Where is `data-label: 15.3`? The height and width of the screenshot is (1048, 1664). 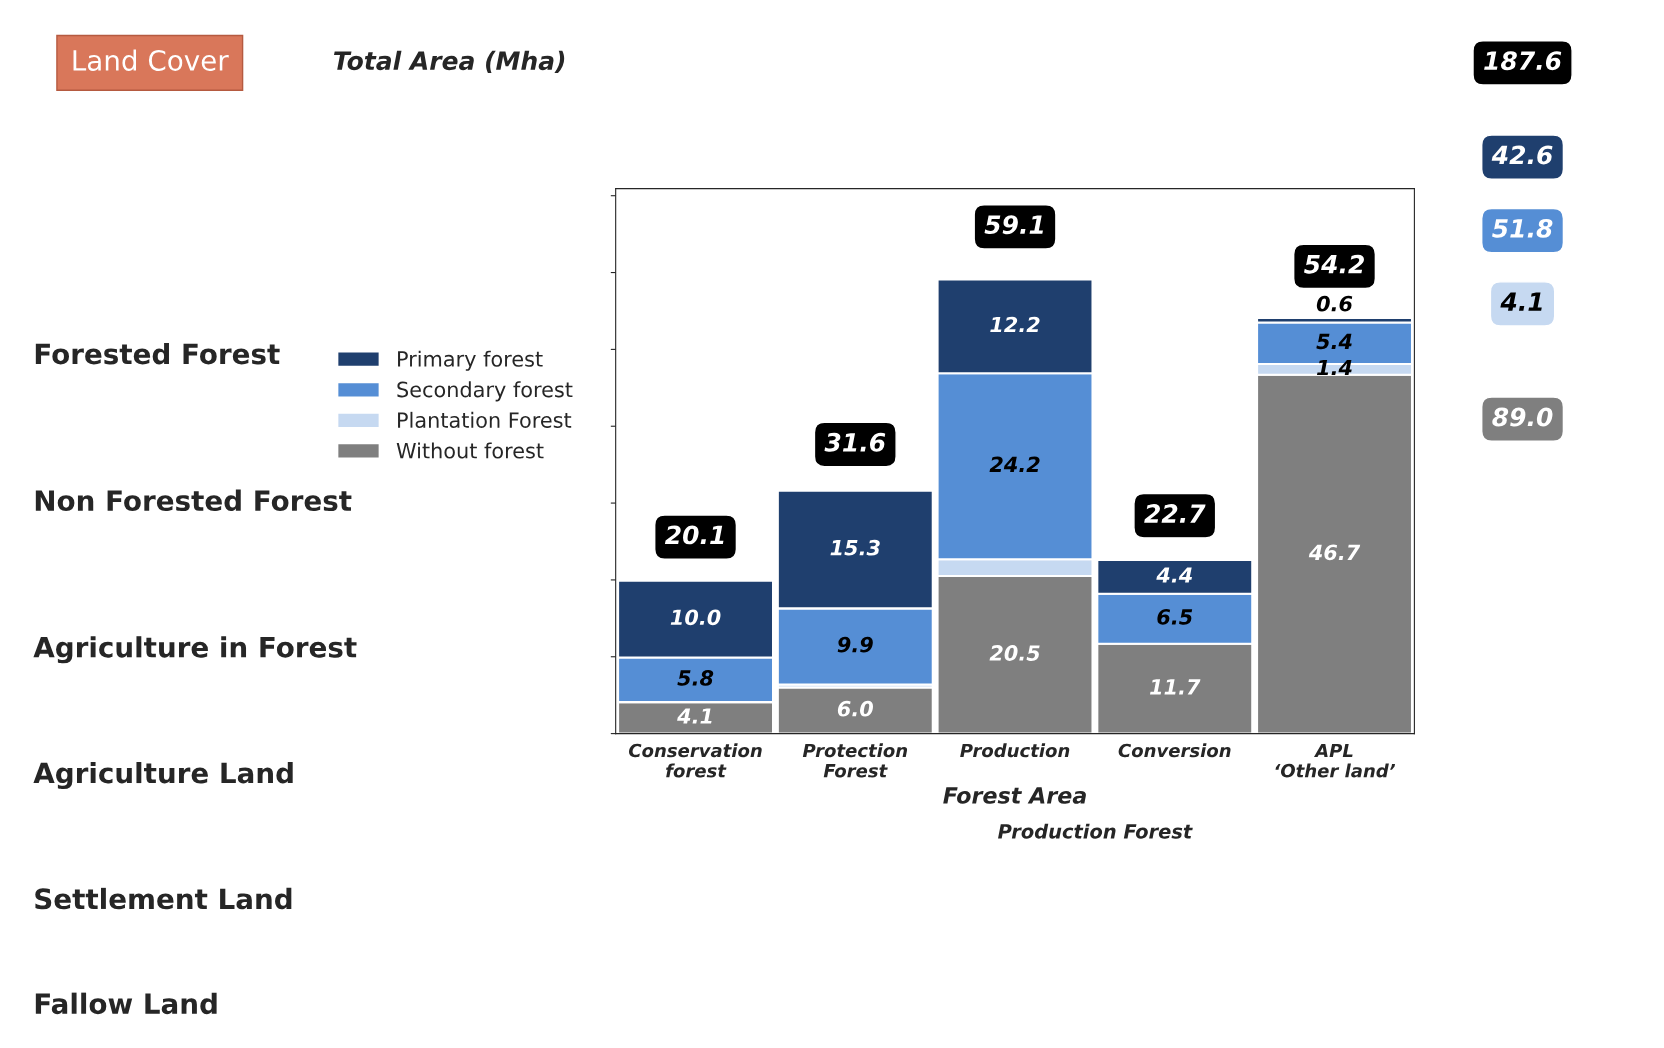
data-label: 15.3 is located at coordinates (855, 547).